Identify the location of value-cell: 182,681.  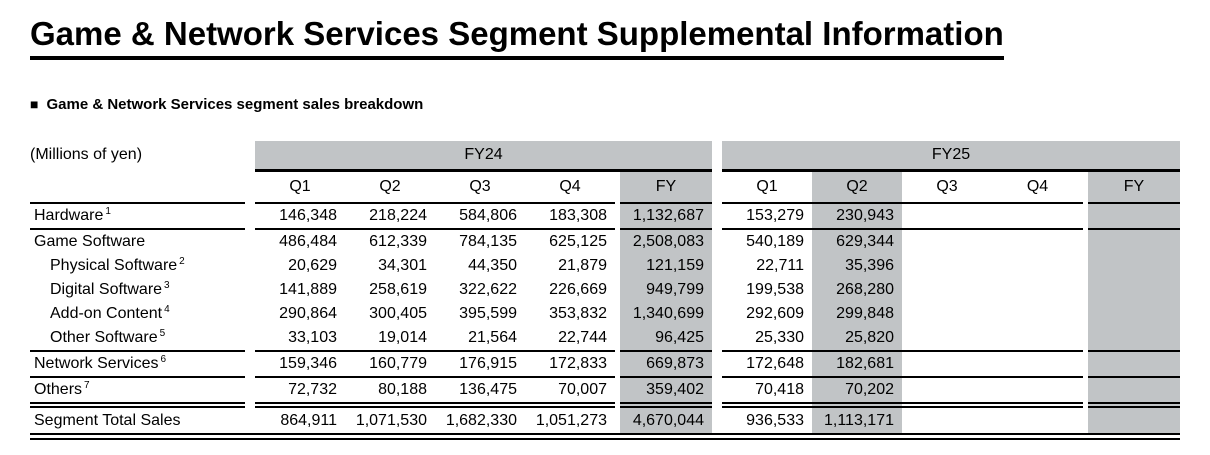
(857, 363).